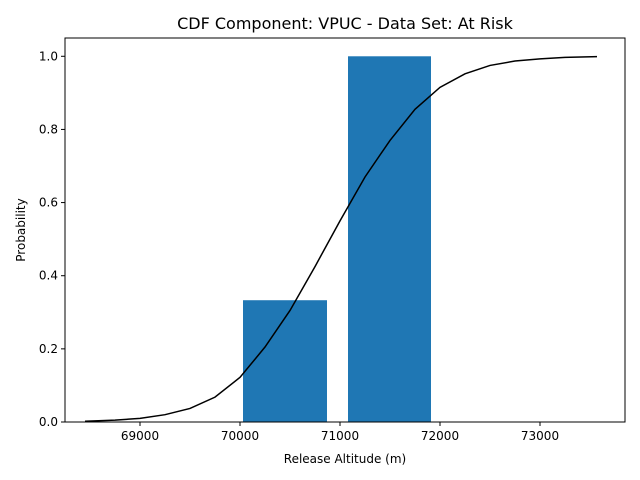 This screenshot has width=640, height=480. Describe the element at coordinates (21, 229) in the screenshot. I see `y-axis-label: Probability` at that location.